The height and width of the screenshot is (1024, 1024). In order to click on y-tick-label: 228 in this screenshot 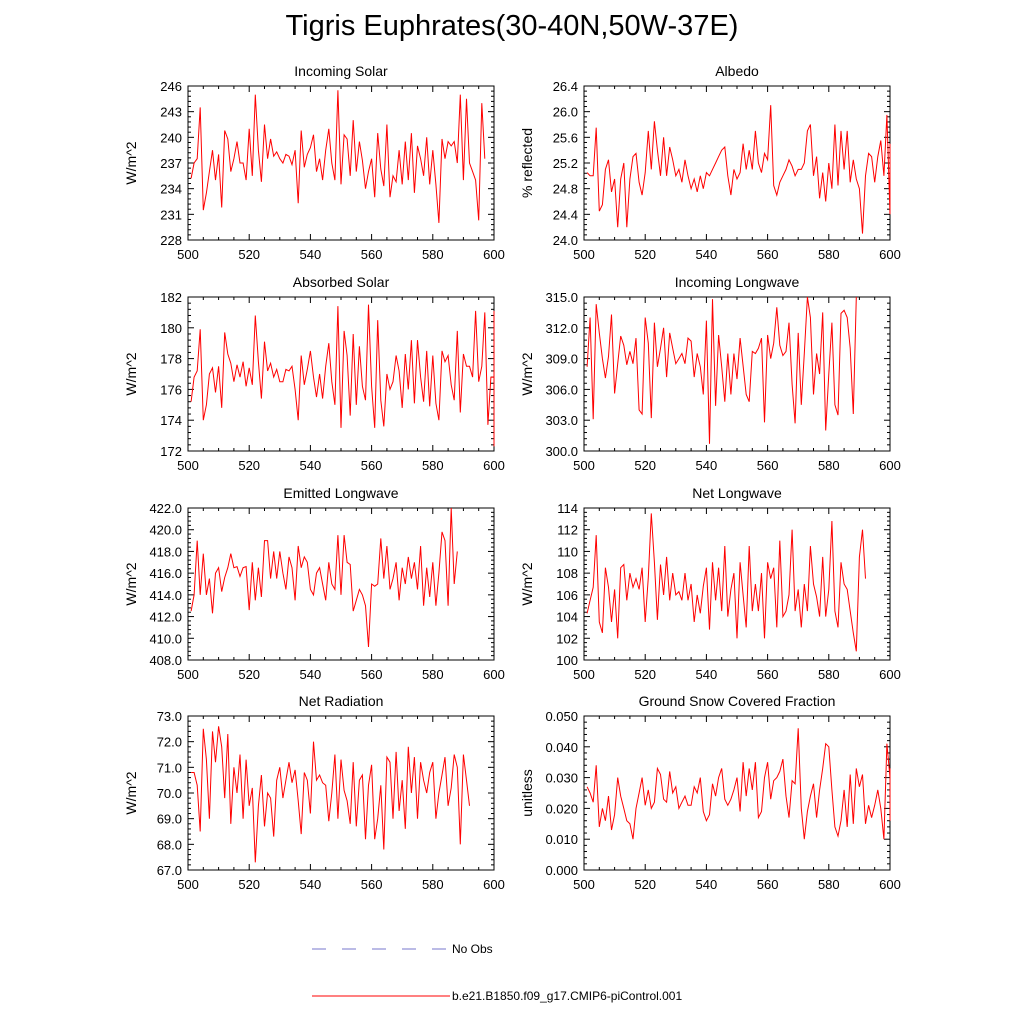, I will do `click(171, 240)`.